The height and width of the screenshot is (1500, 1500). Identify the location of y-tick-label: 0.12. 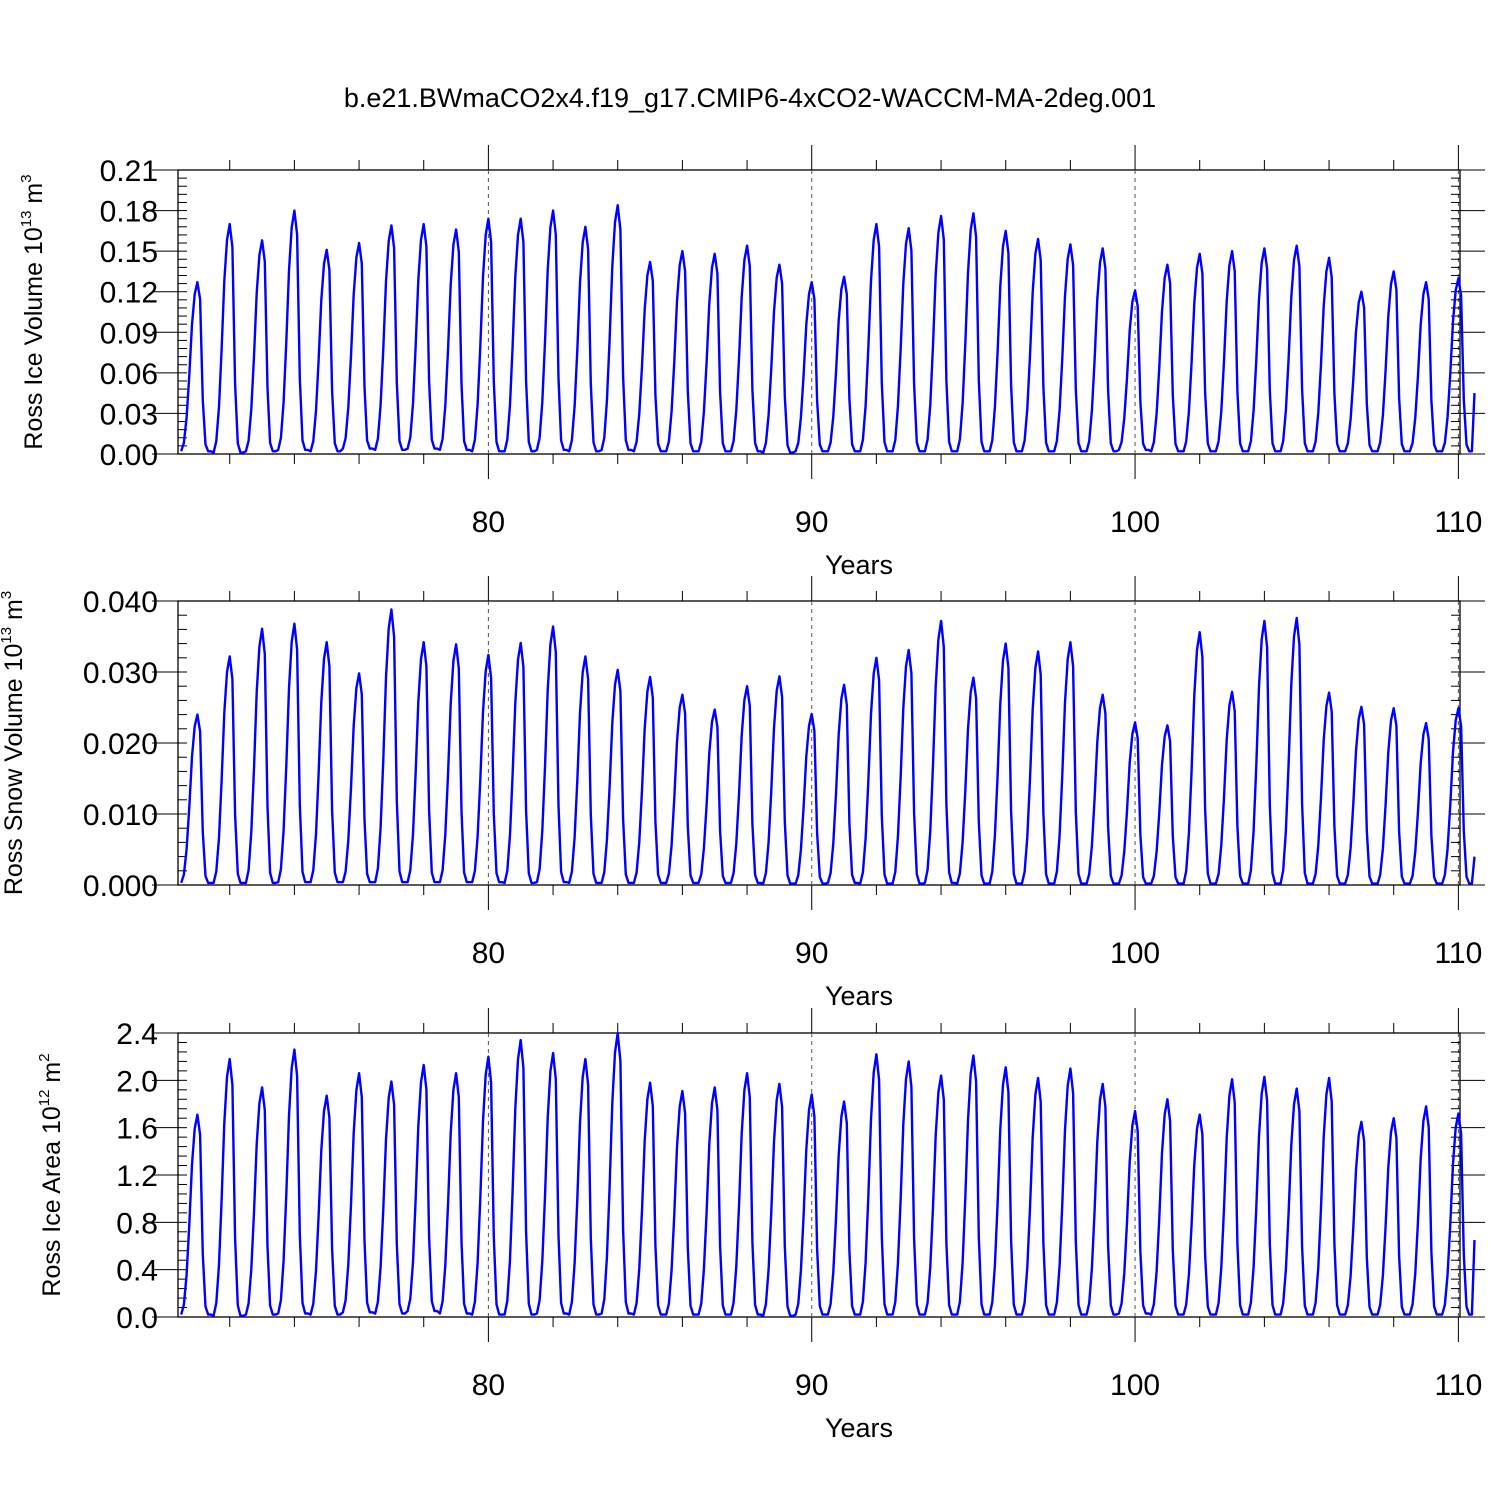
(129, 293).